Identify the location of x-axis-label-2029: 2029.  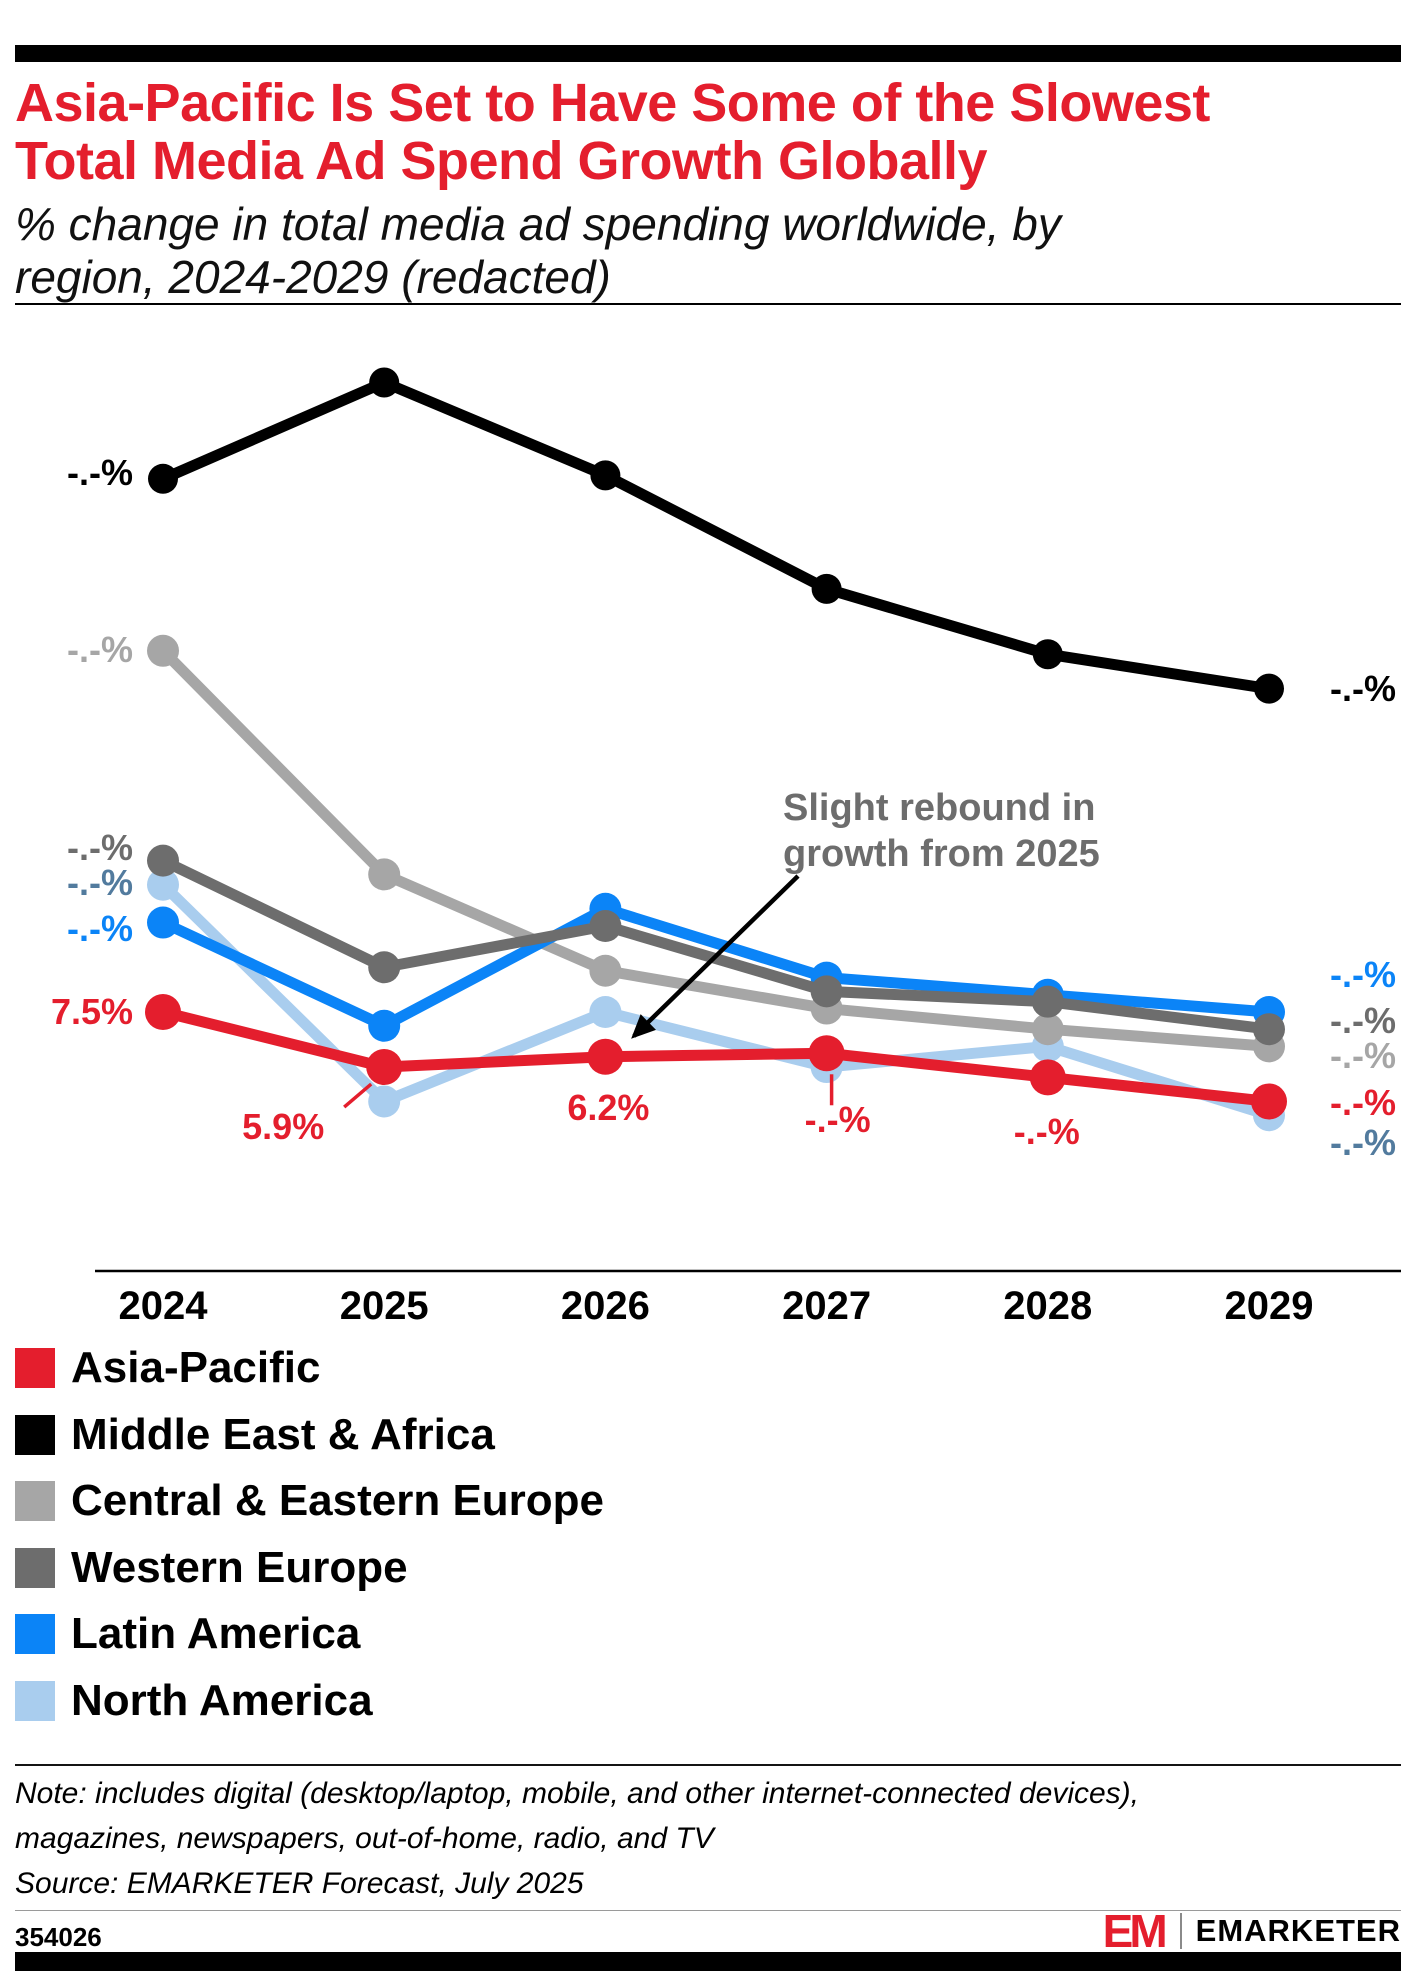
(1269, 1306).